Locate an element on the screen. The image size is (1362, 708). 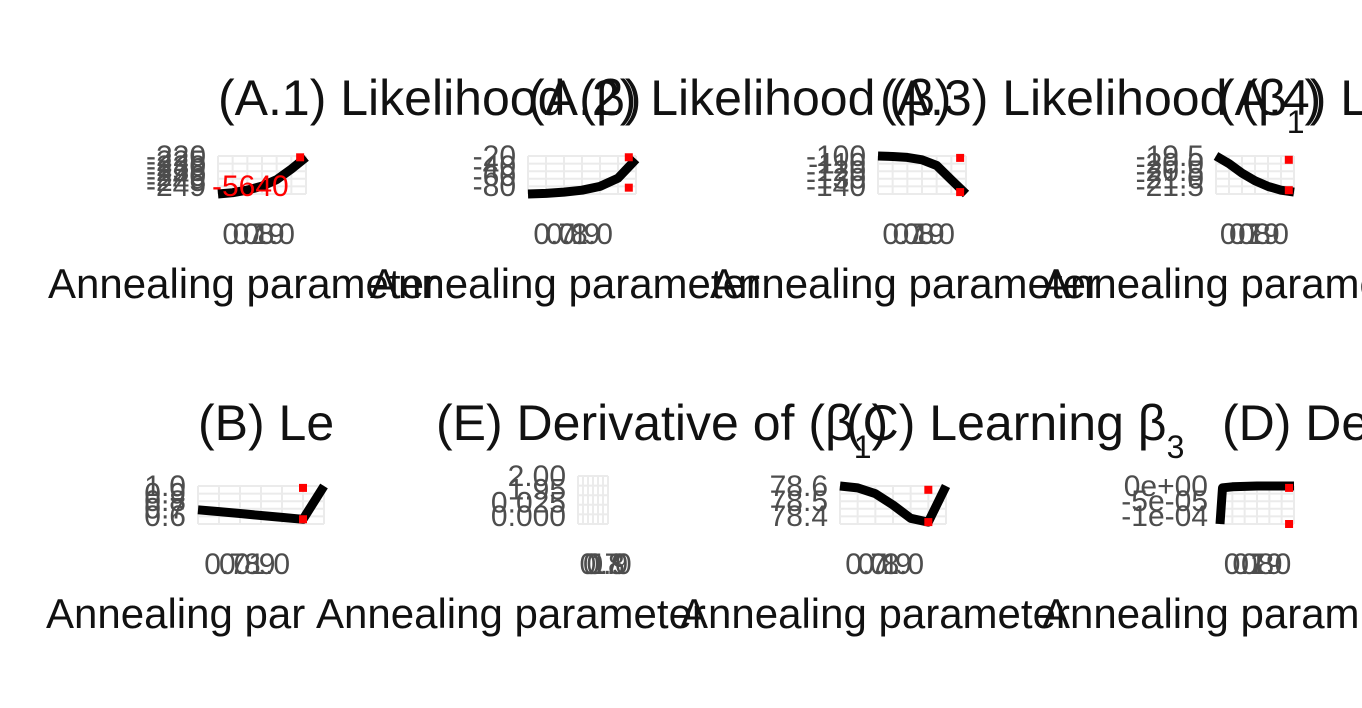
y-tick-label: 0.025 is located at coordinates (528, 503).